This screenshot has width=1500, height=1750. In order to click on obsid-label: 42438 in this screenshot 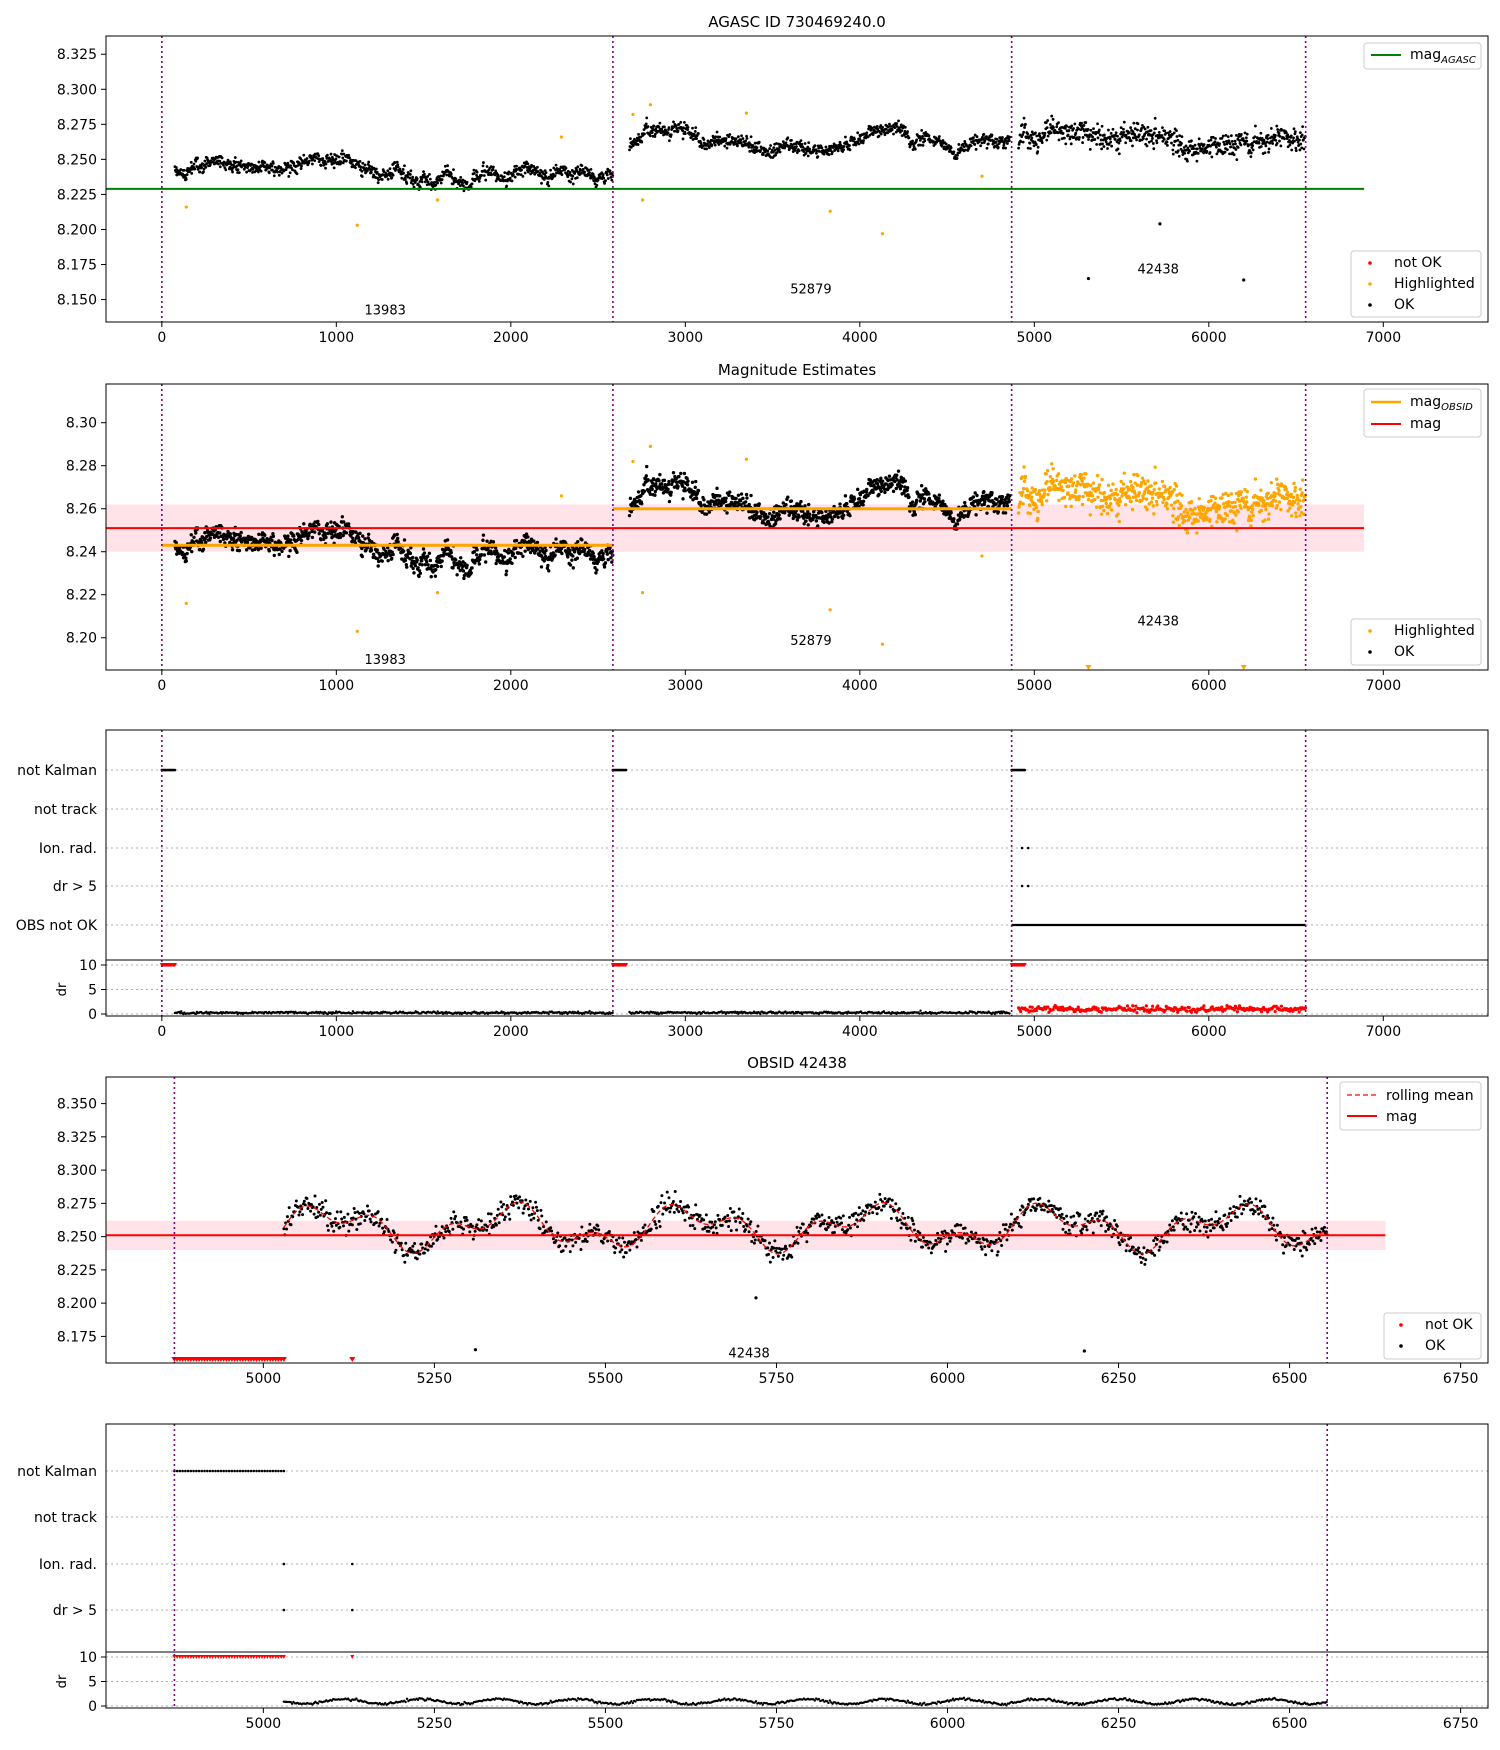, I will do `click(1158, 622)`.